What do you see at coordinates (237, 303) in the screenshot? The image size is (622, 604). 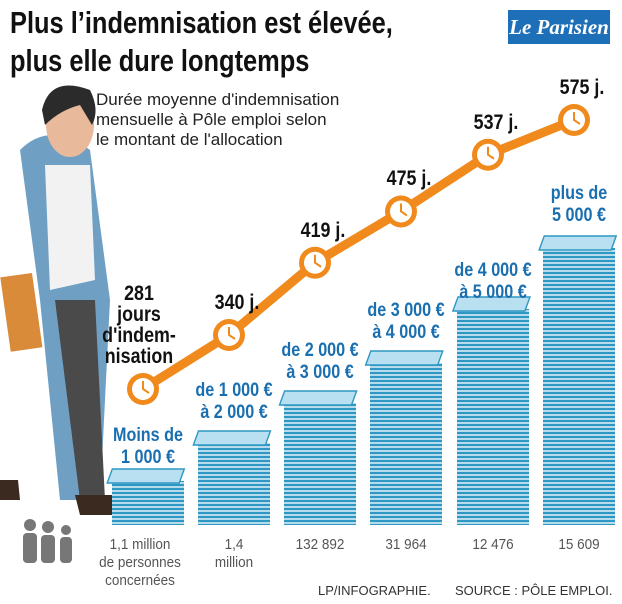 I see `value-label: 340 j.` at bounding box center [237, 303].